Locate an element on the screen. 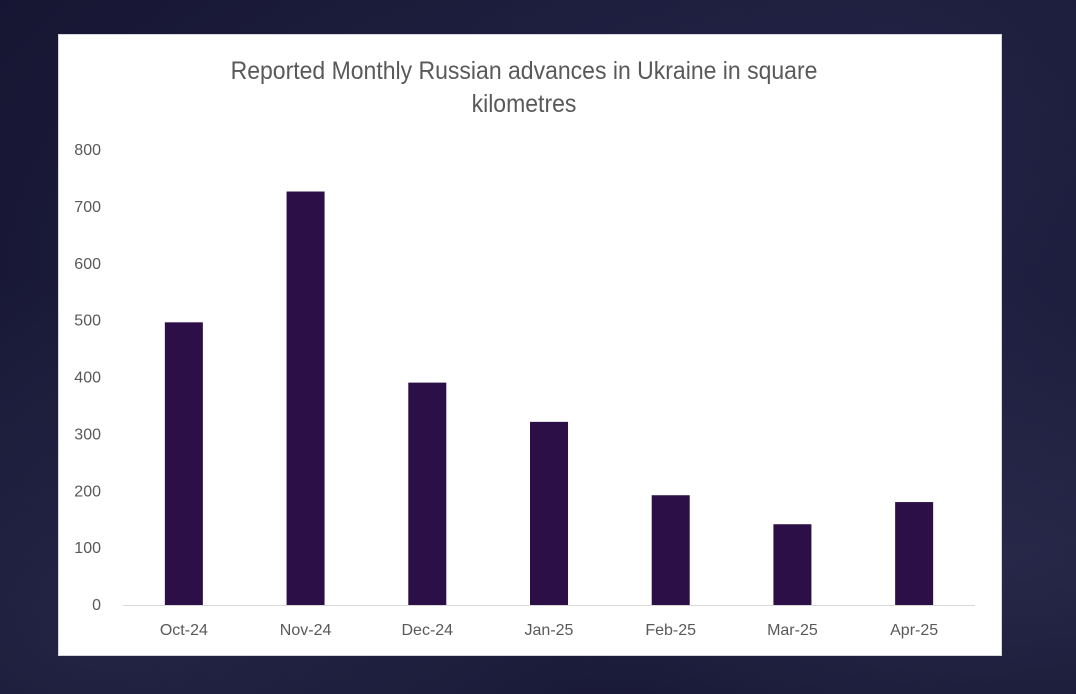 The image size is (1076, 694). x-tick-label: Mar-25 is located at coordinates (792, 630).